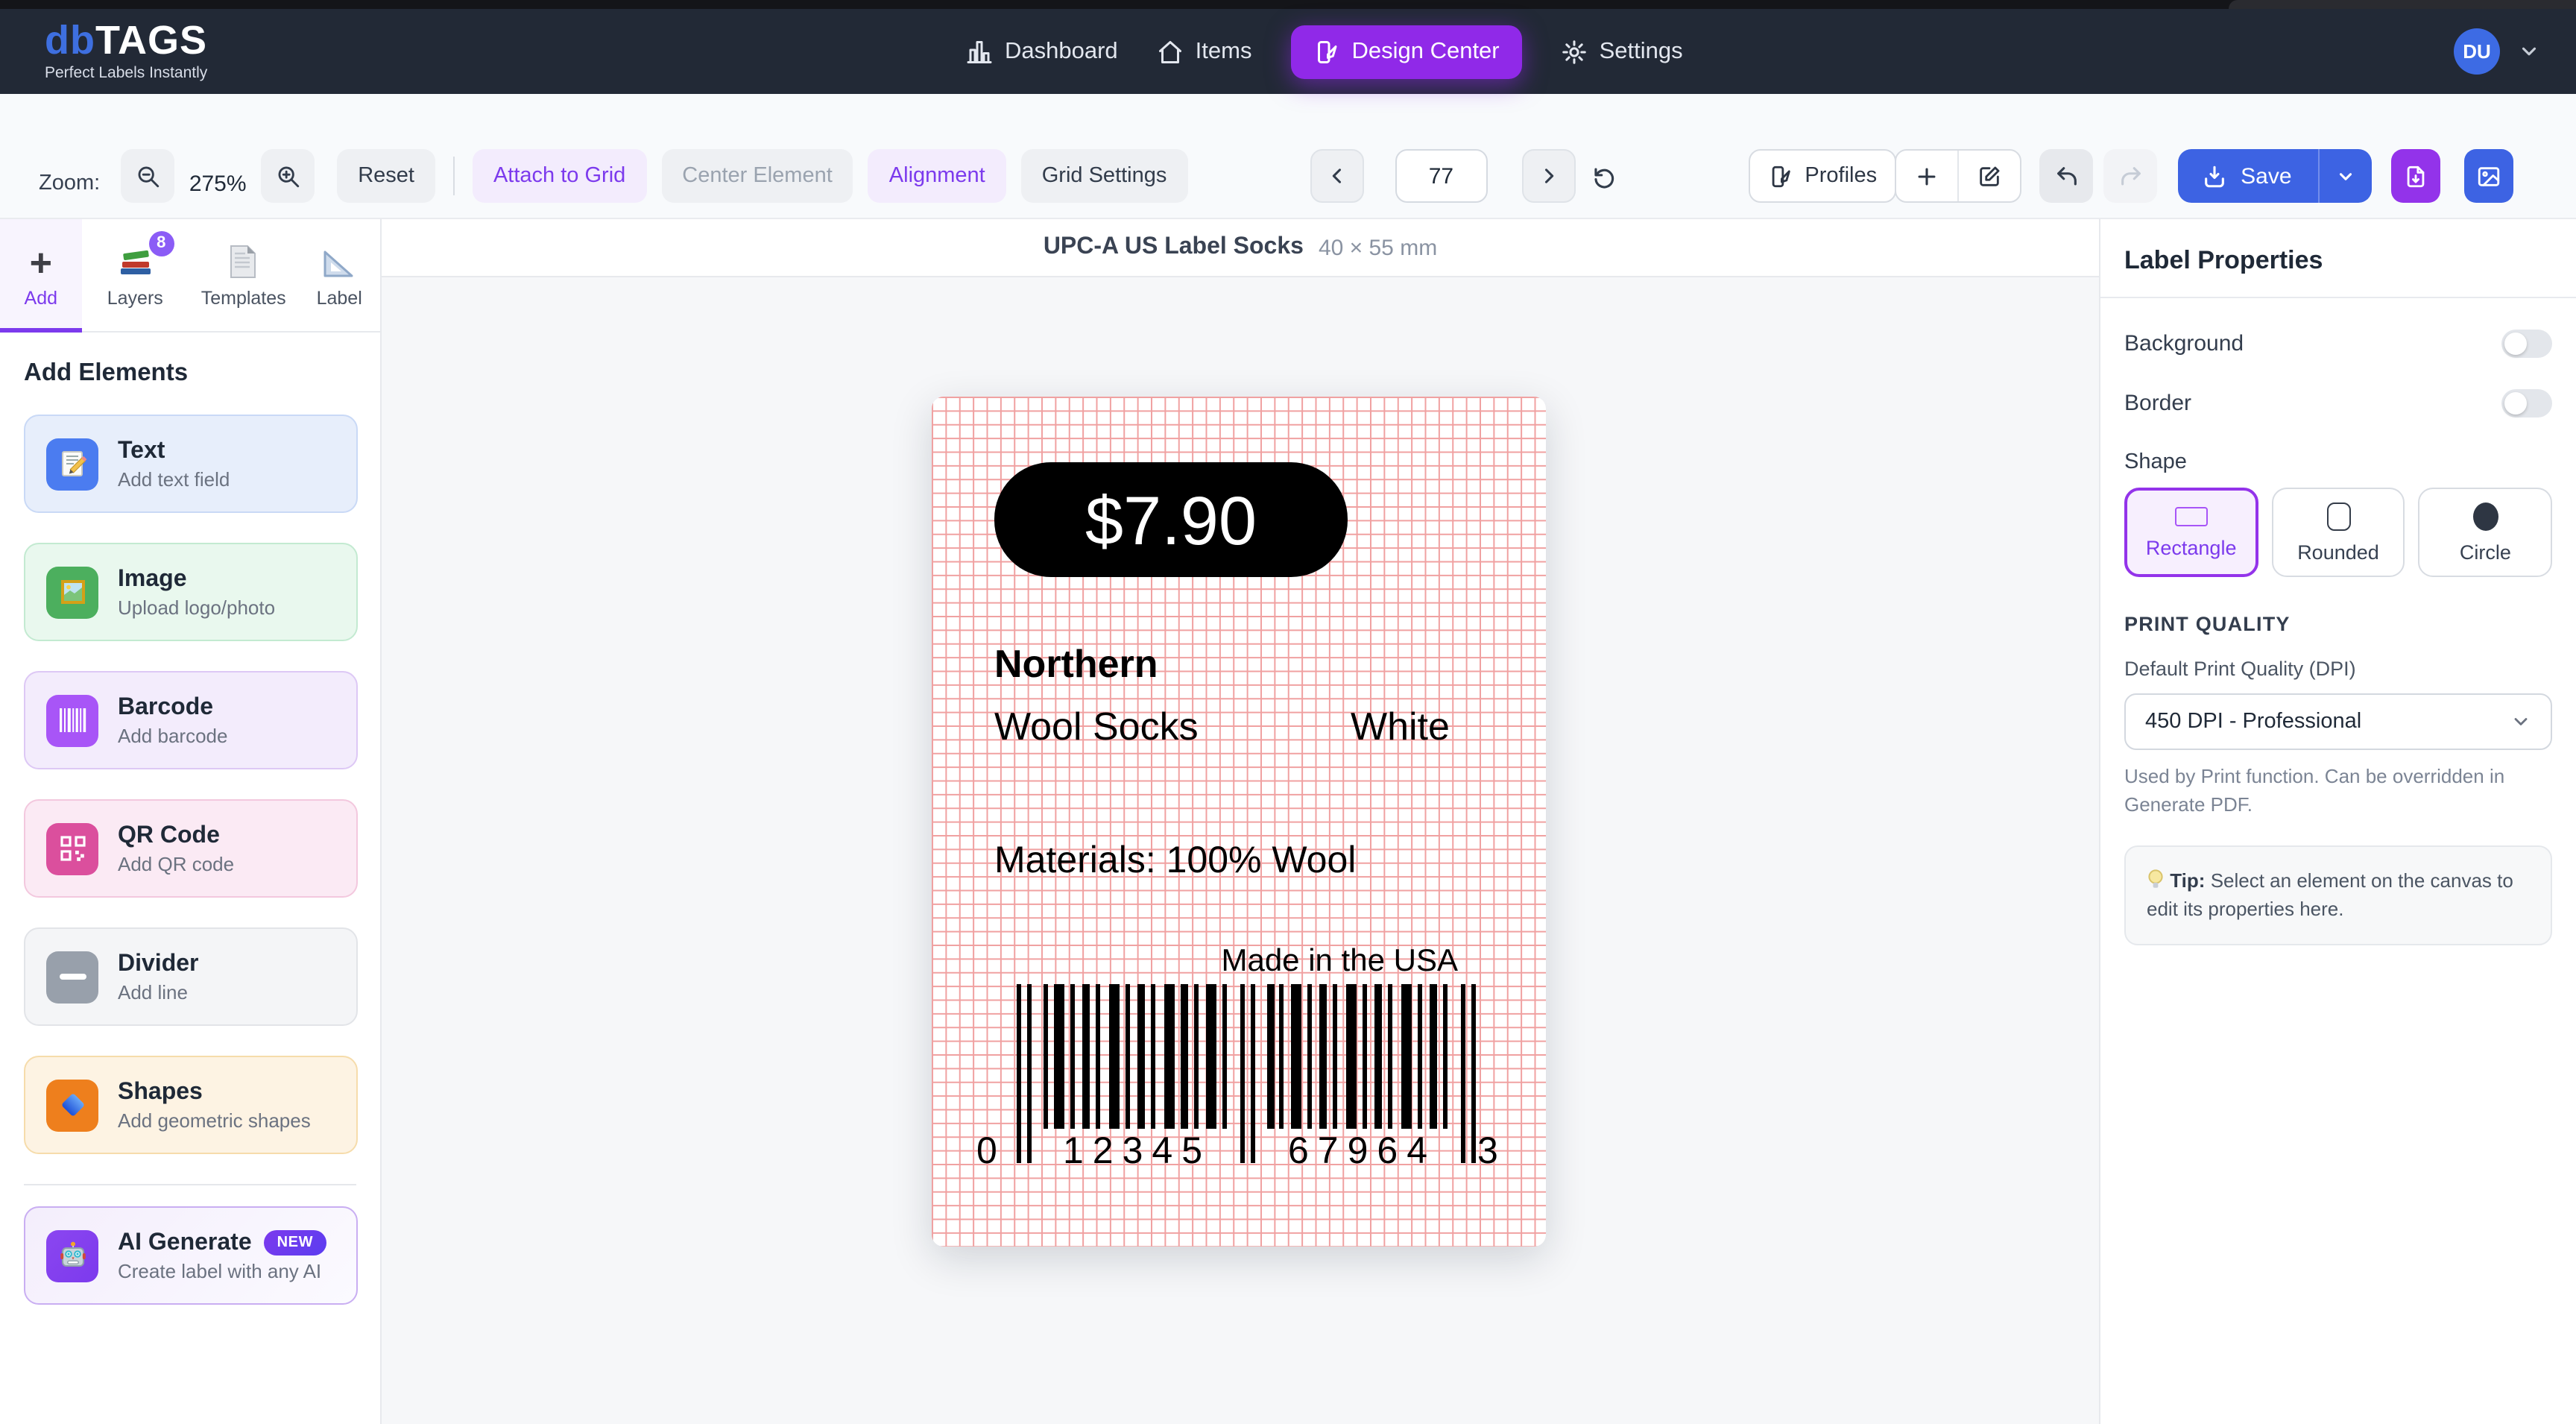 The image size is (2576, 1424). Describe the element at coordinates (191, 464) in the screenshot. I see `add-text-card: Text Add text field` at that location.